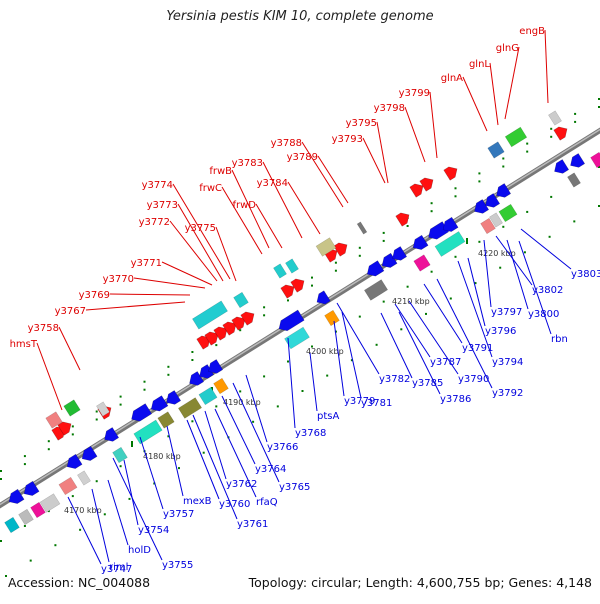 The height and width of the screenshot is (604, 600). What do you see at coordinates (197, 501) in the screenshot?
I see `gene-label-mexB: mexB` at bounding box center [197, 501].